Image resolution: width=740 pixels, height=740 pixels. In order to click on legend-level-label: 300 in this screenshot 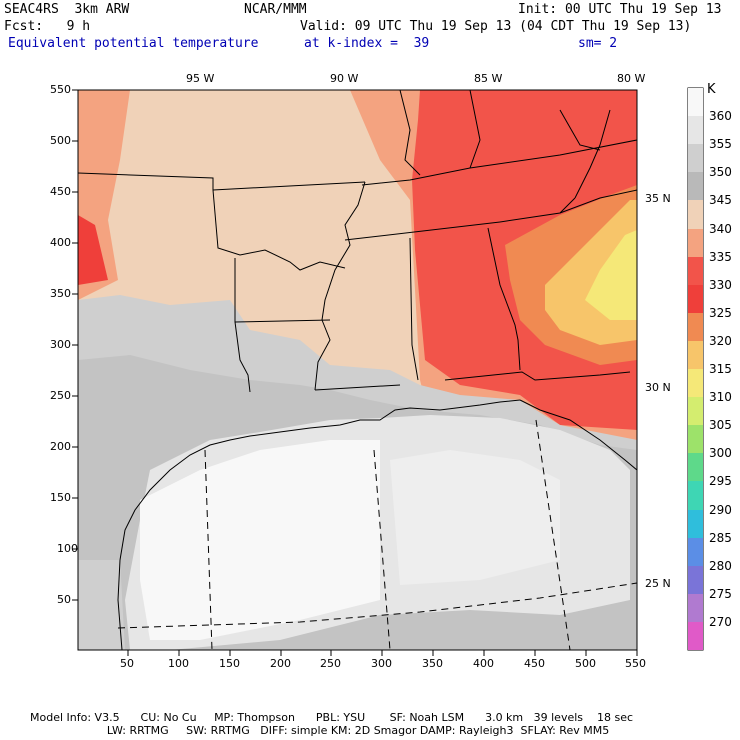, I will do `click(720, 453)`.